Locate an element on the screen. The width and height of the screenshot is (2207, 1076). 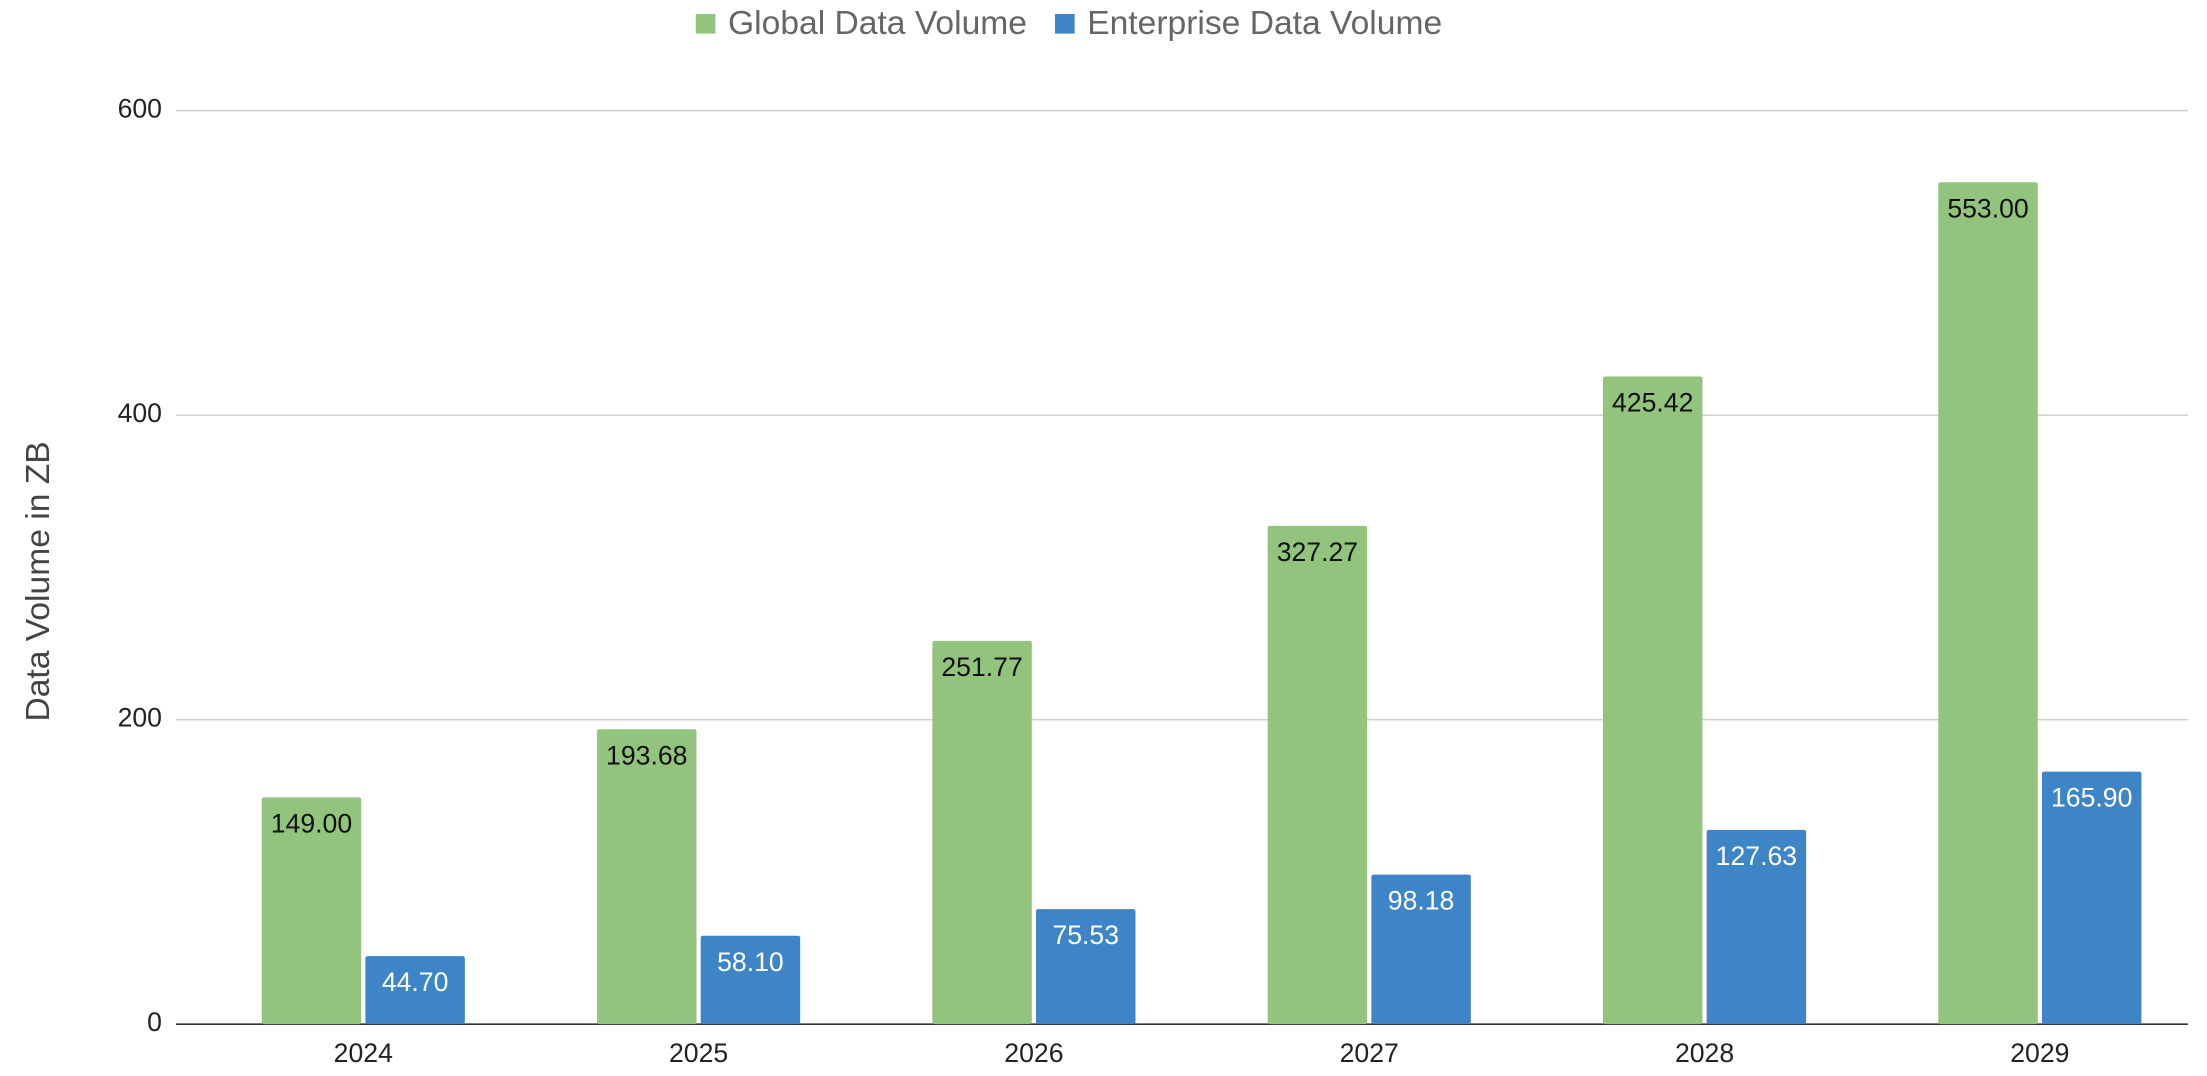
y-axis-title: Data Volume in ZB is located at coordinates (38, 581).